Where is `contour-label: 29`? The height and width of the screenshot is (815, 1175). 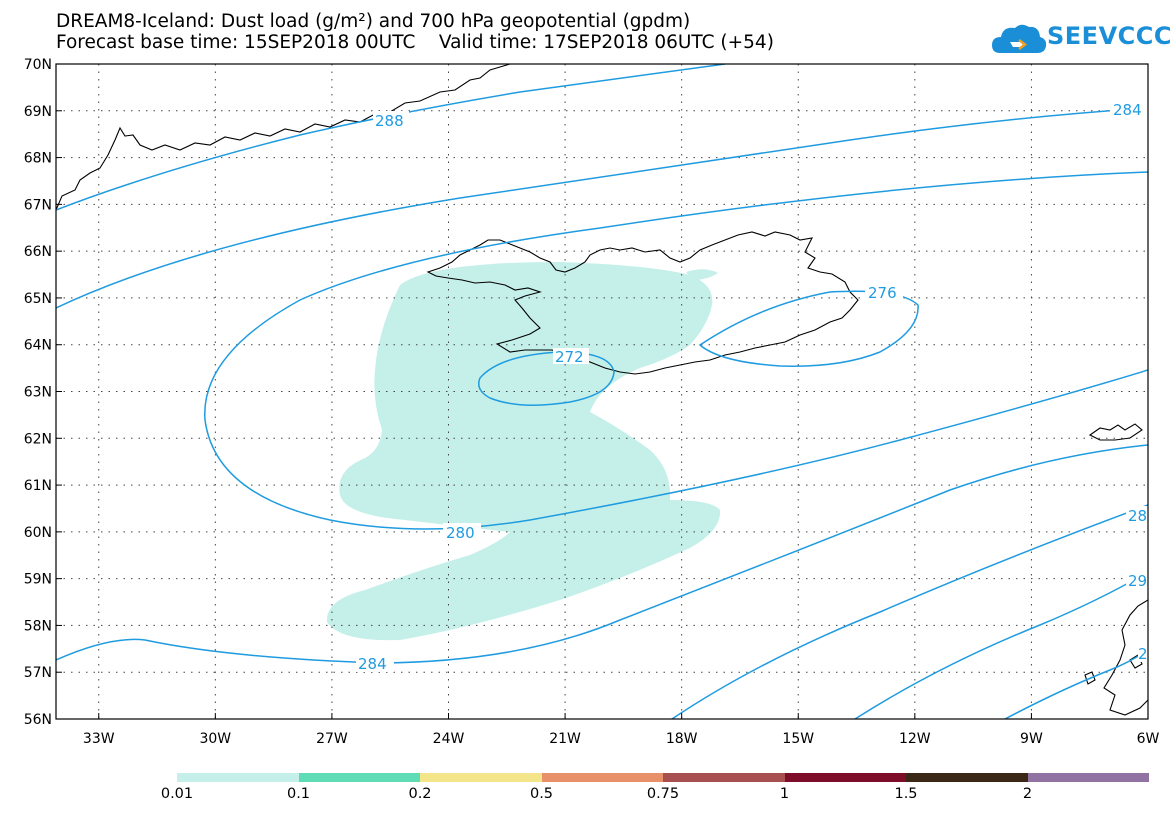 contour-label: 29 is located at coordinates (1137, 581).